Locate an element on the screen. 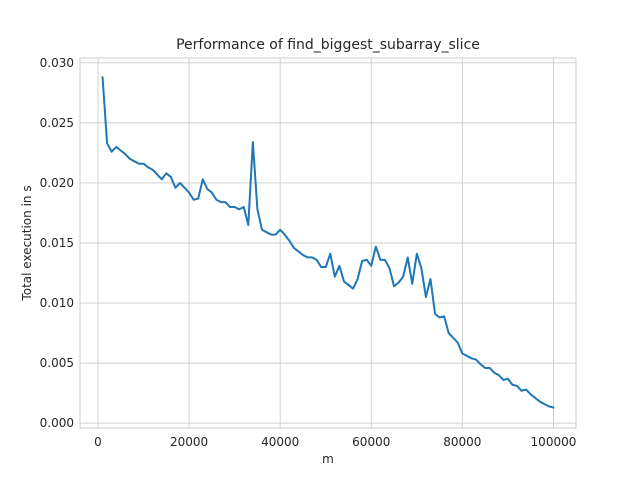 The width and height of the screenshot is (640, 480). y-tick-labels: 0.000 0.005 0.010 0.015 0.020 0.025 0.030 is located at coordinates (57, 243).